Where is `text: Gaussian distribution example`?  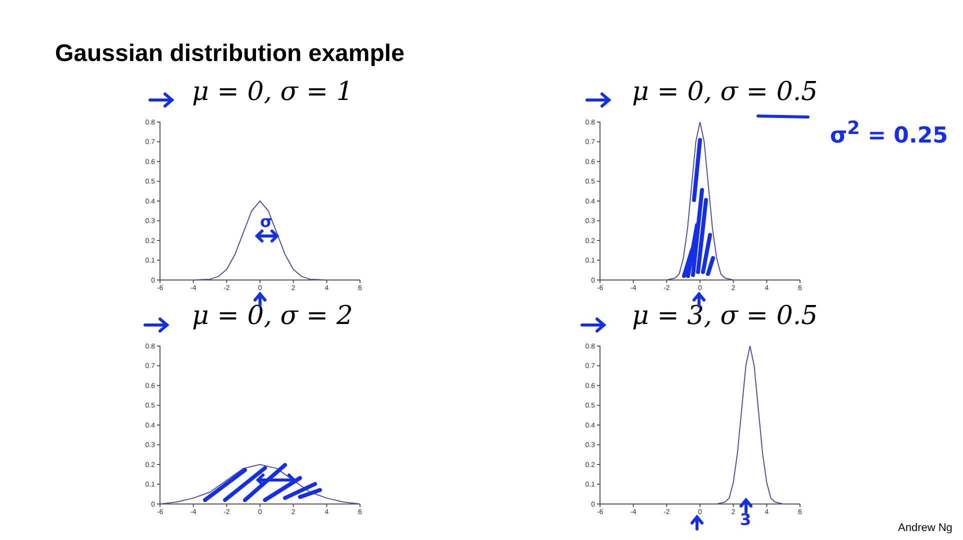
text: Gaussian distribution example is located at coordinates (229, 54).